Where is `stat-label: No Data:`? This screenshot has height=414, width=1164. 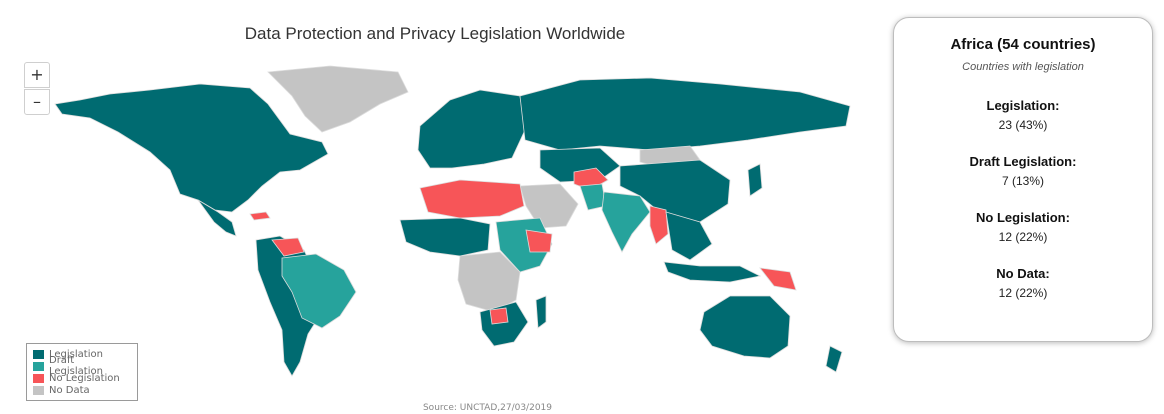 stat-label: No Data: is located at coordinates (1023, 273).